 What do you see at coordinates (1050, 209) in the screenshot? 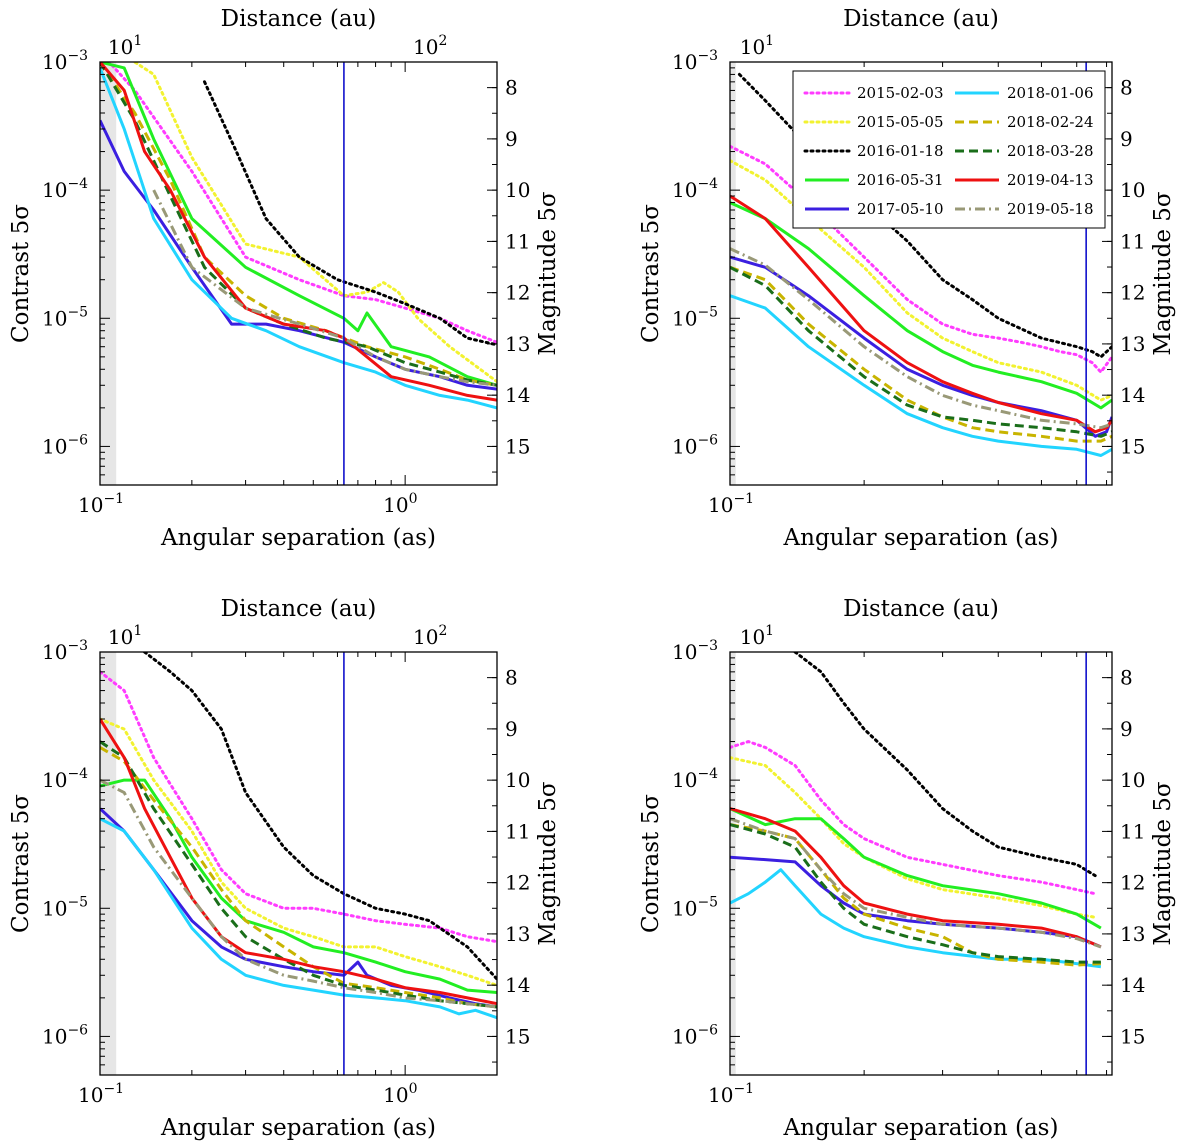
I see `legend-label: 2019-05-18` at bounding box center [1050, 209].